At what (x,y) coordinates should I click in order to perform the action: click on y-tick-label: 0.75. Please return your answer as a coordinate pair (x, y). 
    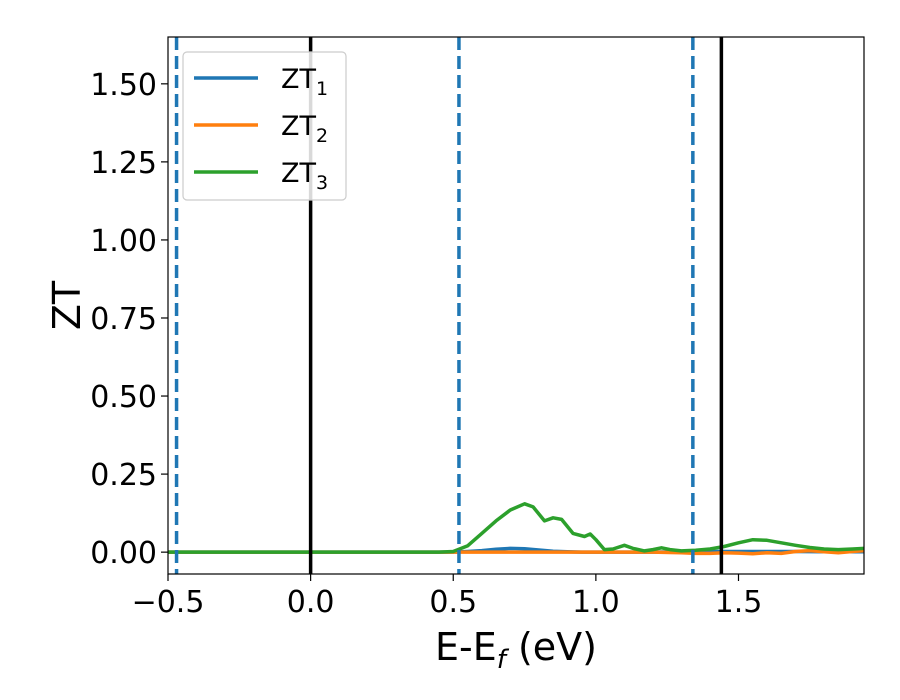
    Looking at the image, I should click on (123, 319).